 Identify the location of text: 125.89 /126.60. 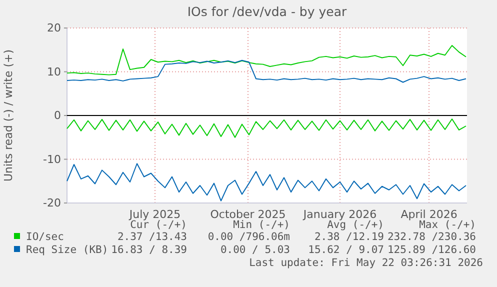
(431, 250).